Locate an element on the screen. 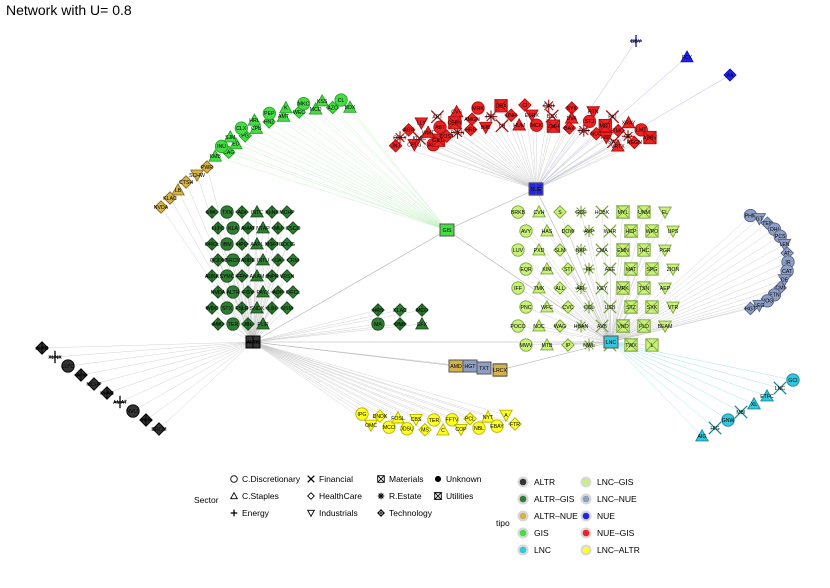 The image size is (830, 588). edge-lnc-mrk is located at coordinates (617, 315).